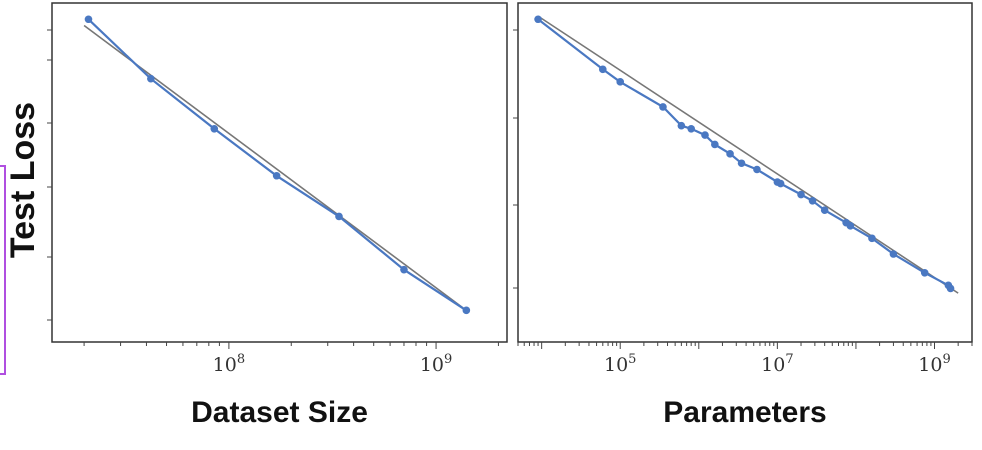 Image resolution: width=982 pixels, height=450 pixels. I want to click on y-axis-label: Test Loss, so click(23, 180).